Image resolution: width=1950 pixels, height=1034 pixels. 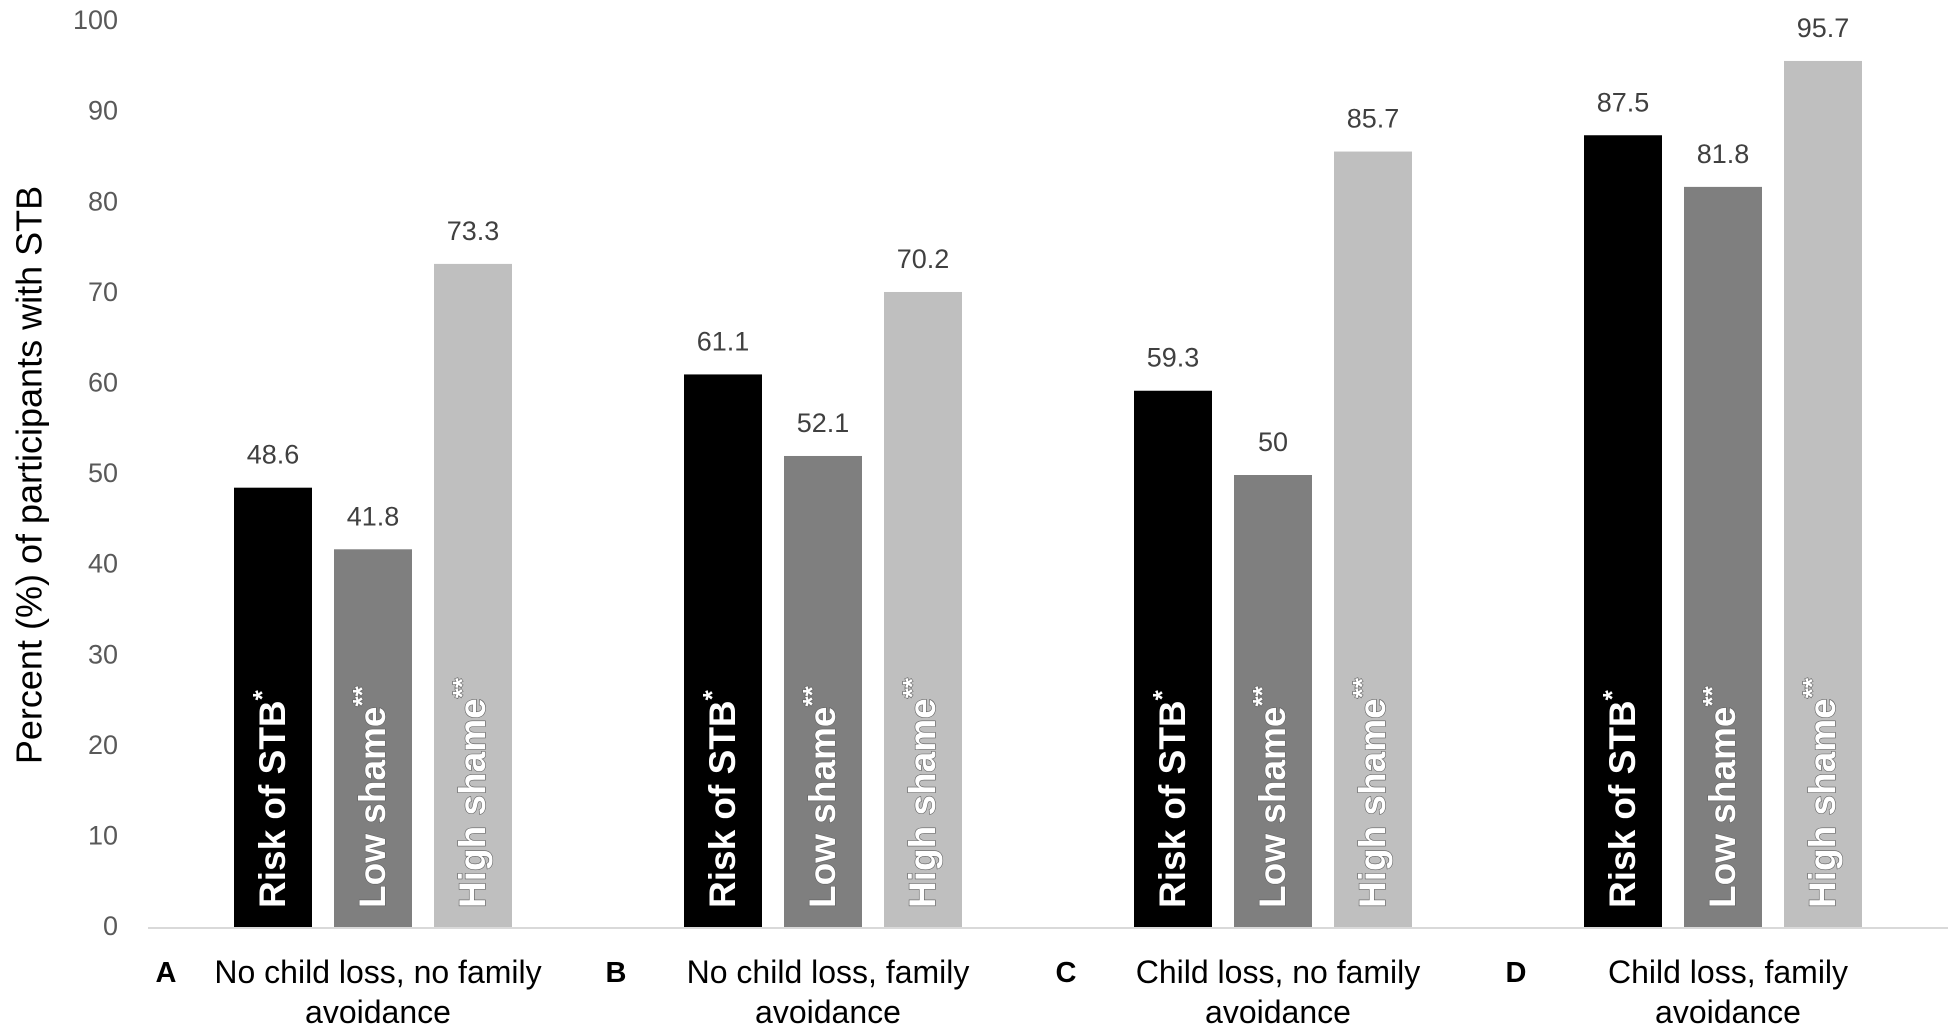 I want to click on y-axis-ticks: 0 10 20 30 40 50 60 70 80 90 100, so click(x=95, y=473).